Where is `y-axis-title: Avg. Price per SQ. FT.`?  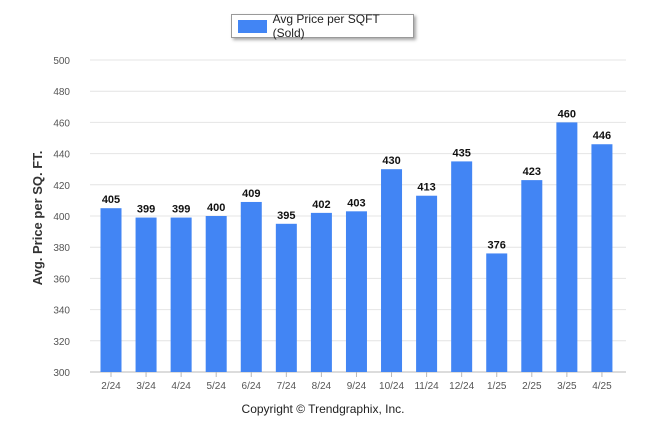 y-axis-title: Avg. Price per SQ. FT. is located at coordinates (37, 218).